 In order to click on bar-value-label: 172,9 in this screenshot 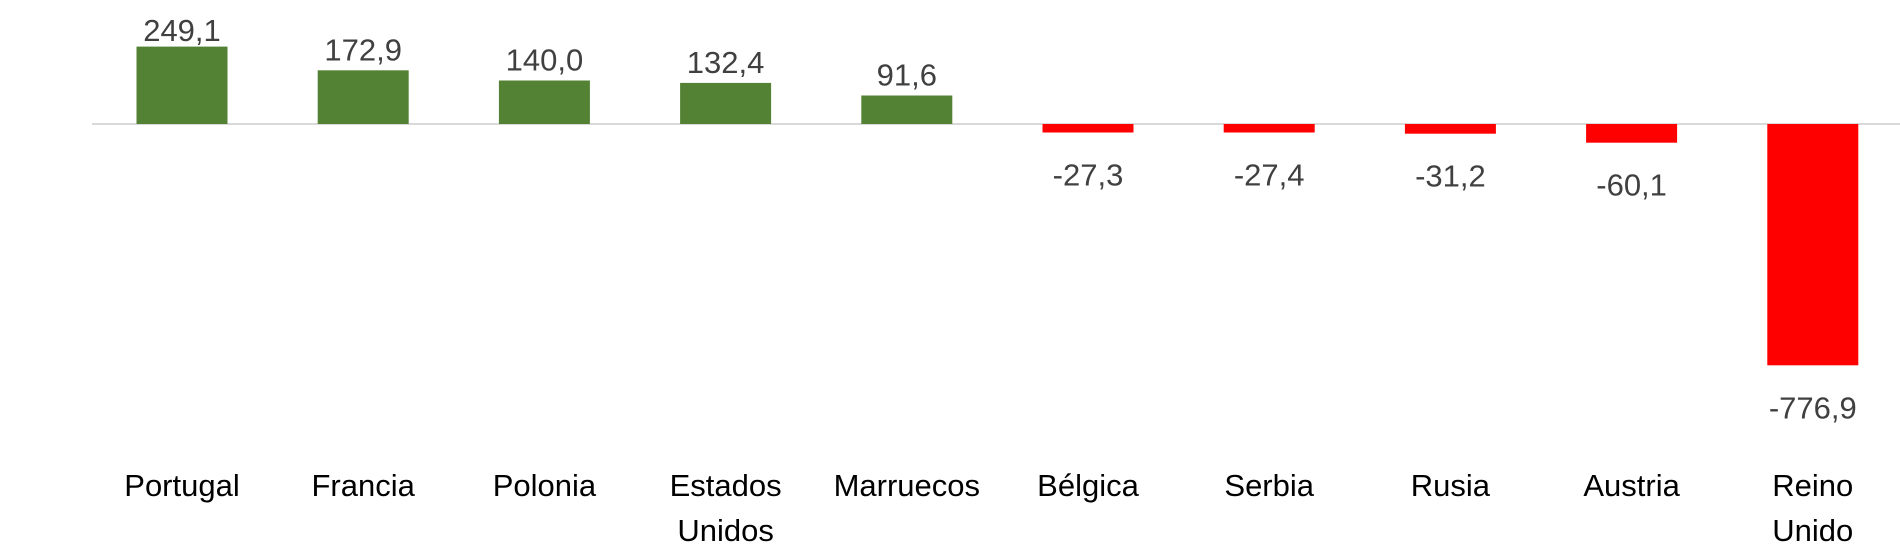, I will do `click(363, 49)`.